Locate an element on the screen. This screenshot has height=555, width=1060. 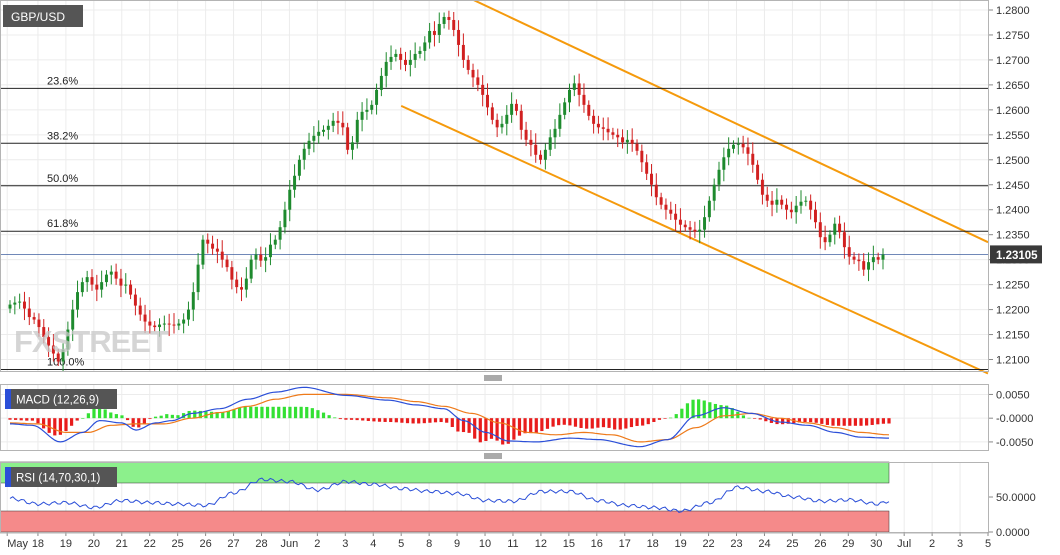
macd-label-badge: MACD (12,26,9) is located at coordinates (61, 399).